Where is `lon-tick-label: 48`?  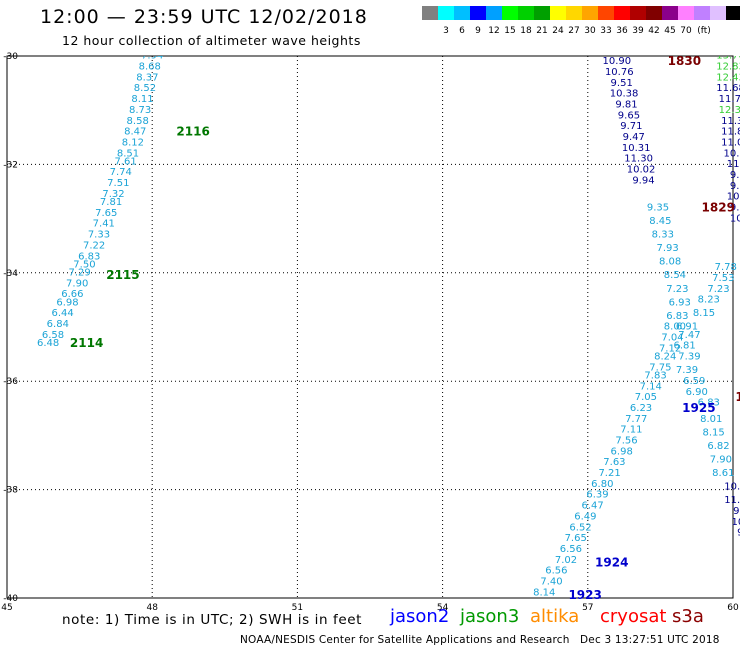 lon-tick-label: 48 is located at coordinates (152, 606).